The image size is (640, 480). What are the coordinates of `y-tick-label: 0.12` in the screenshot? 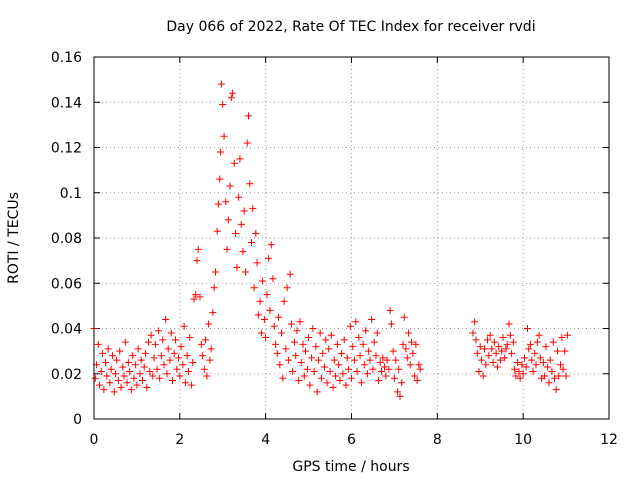 It's located at (66, 149).